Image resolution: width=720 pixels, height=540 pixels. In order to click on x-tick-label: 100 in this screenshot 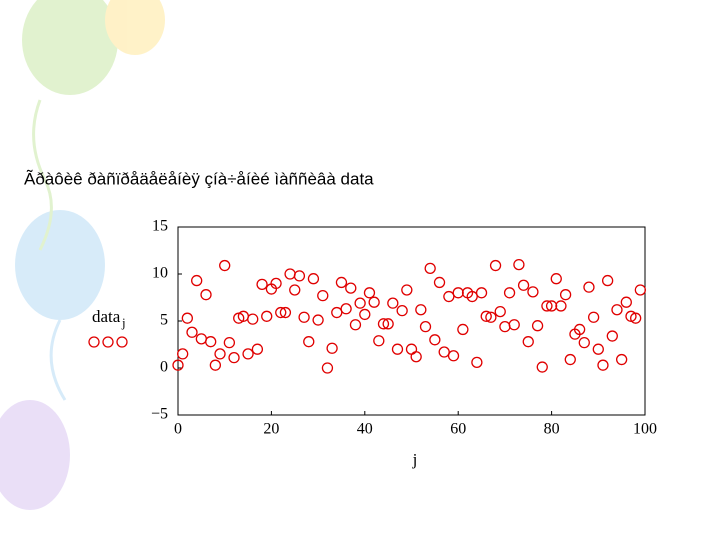, I will do `click(645, 429)`.